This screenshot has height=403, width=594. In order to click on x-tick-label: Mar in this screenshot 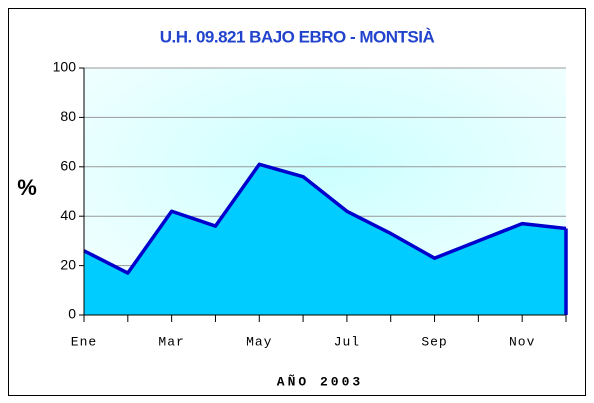, I will do `click(171, 341)`.